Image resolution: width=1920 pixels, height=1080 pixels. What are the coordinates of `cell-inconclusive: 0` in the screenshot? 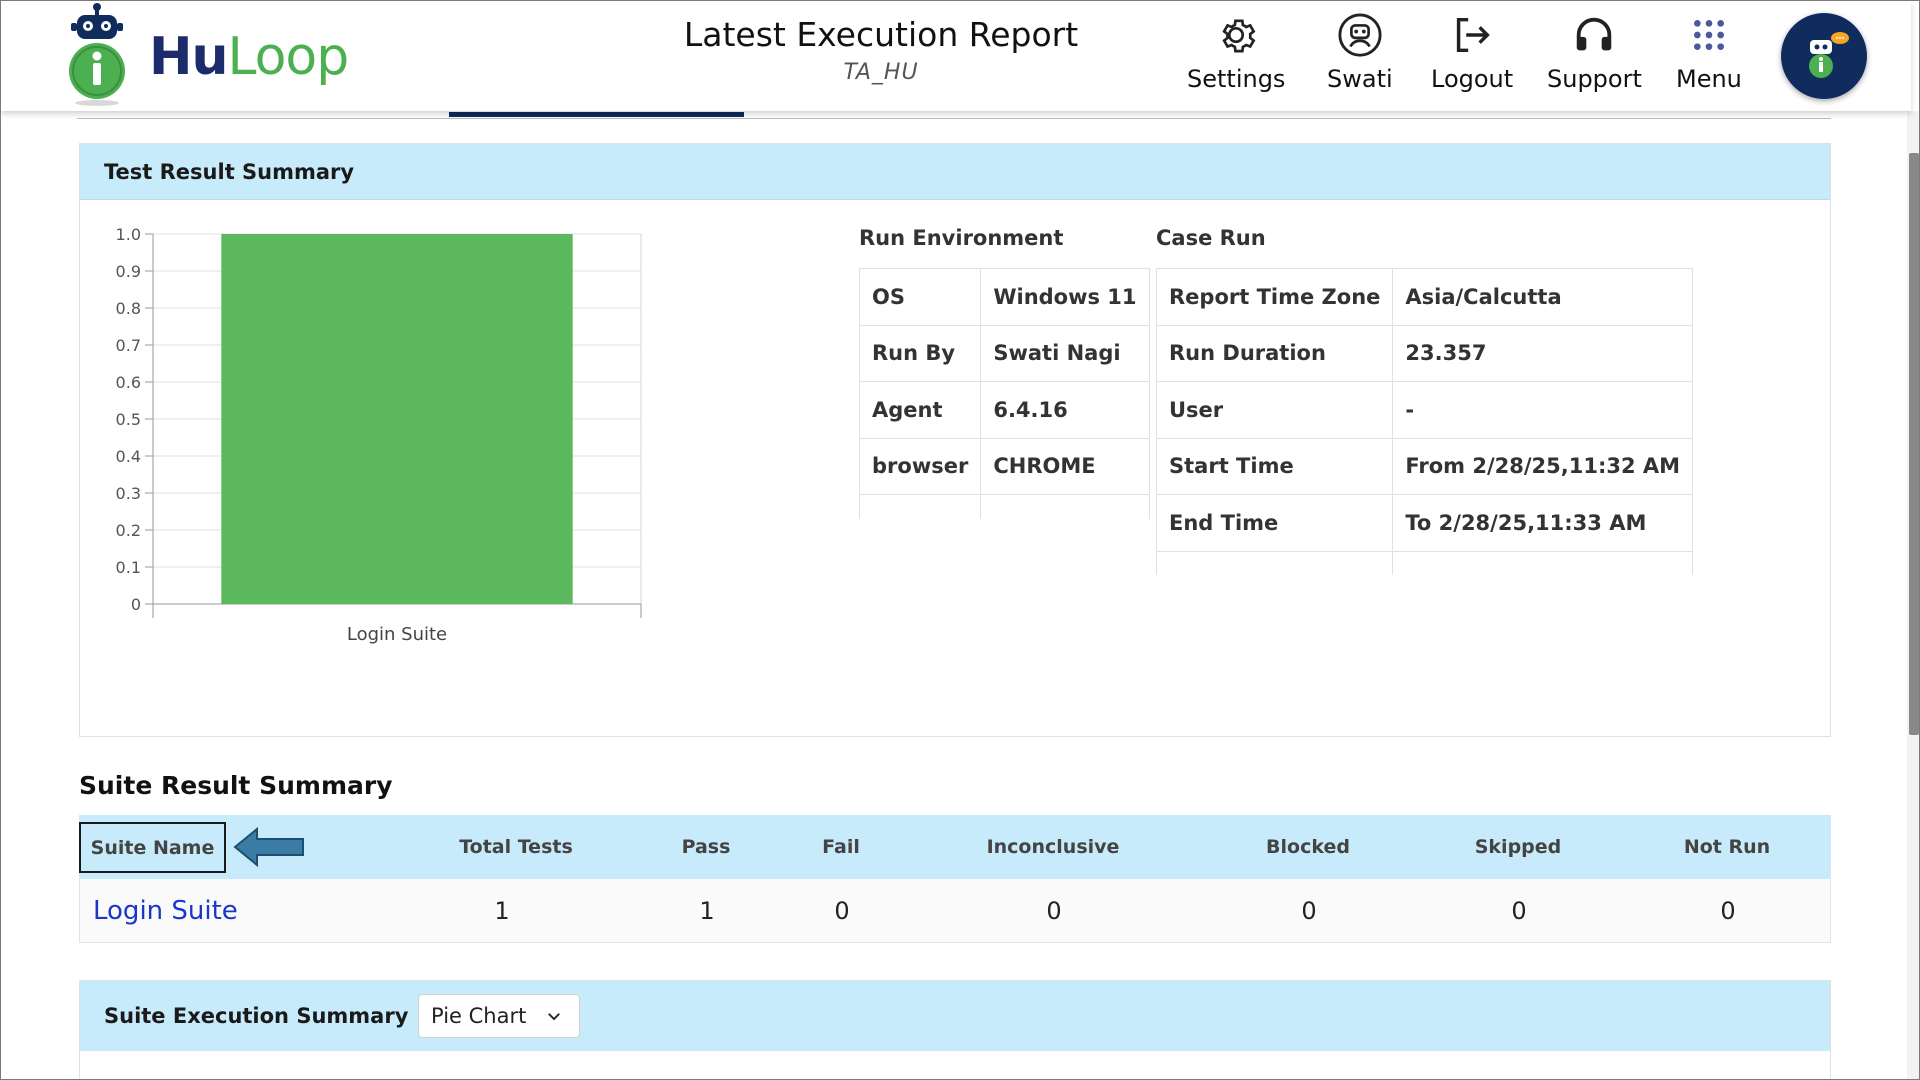 It's located at (1054, 911).